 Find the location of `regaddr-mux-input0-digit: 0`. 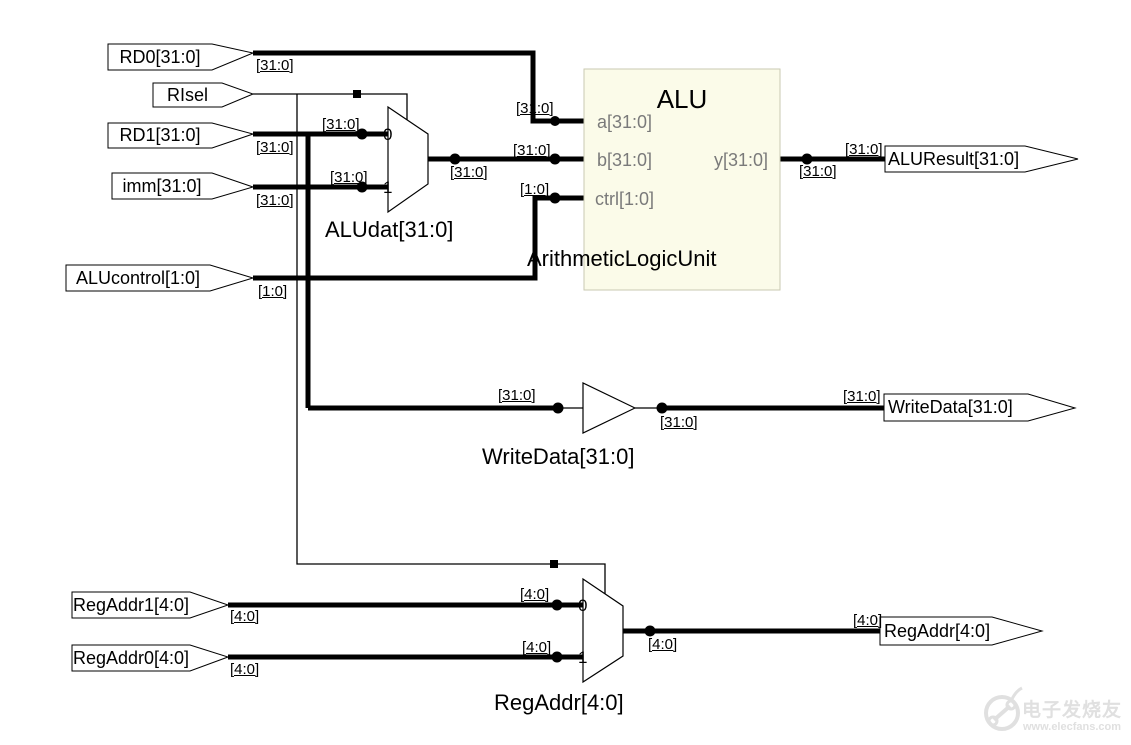

regaddr-mux-input0-digit: 0 is located at coordinates (583, 605).